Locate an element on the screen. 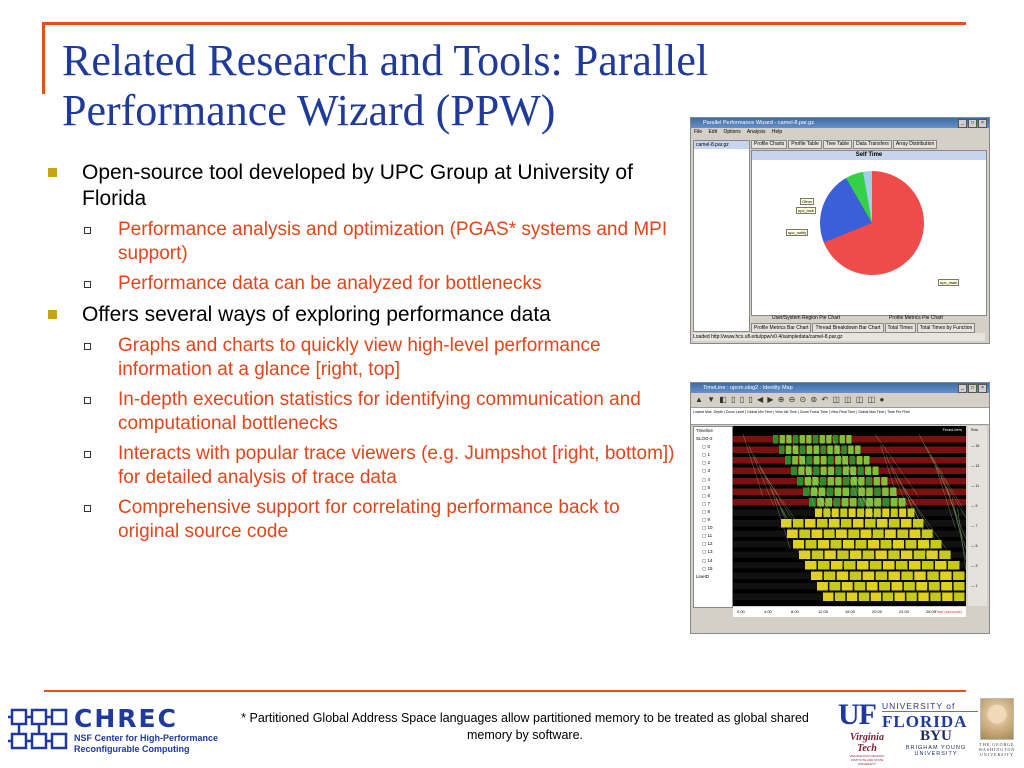 Image resolution: width=1024 pixels, height=768 pixels. thread-row-15: ▢ 15 is located at coordinates (707, 568).